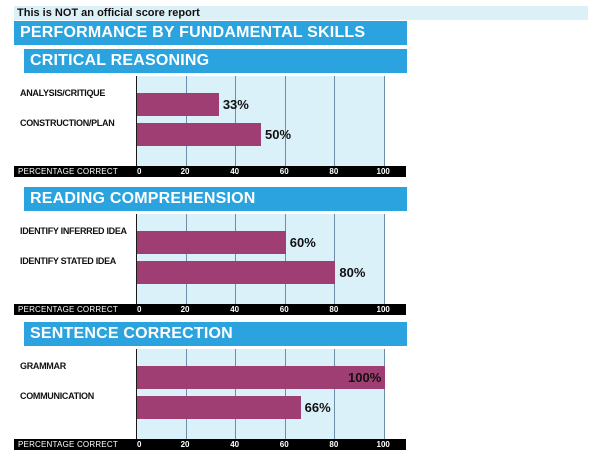 Image resolution: width=600 pixels, height=471 pixels. Describe the element at coordinates (352, 272) in the screenshot. I see `bar-value-label: 80%` at that location.